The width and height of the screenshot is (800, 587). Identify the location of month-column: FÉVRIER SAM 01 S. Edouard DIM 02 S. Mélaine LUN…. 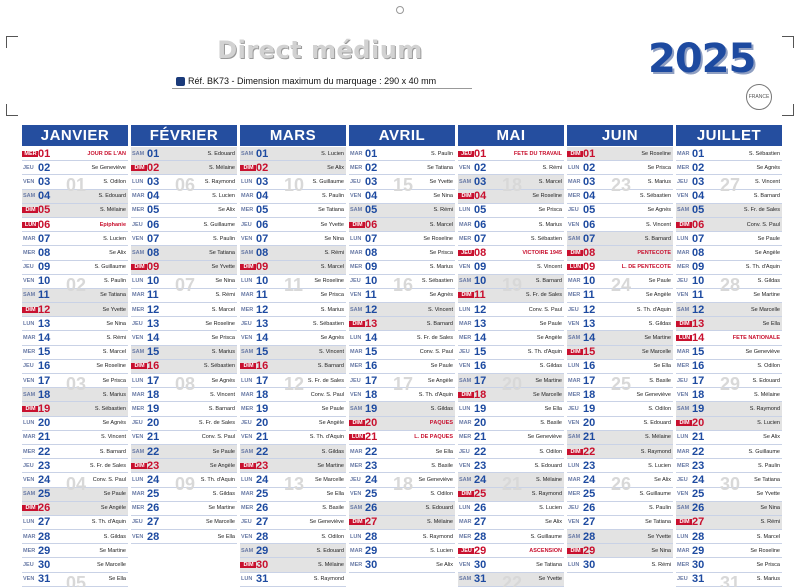
(184, 356).